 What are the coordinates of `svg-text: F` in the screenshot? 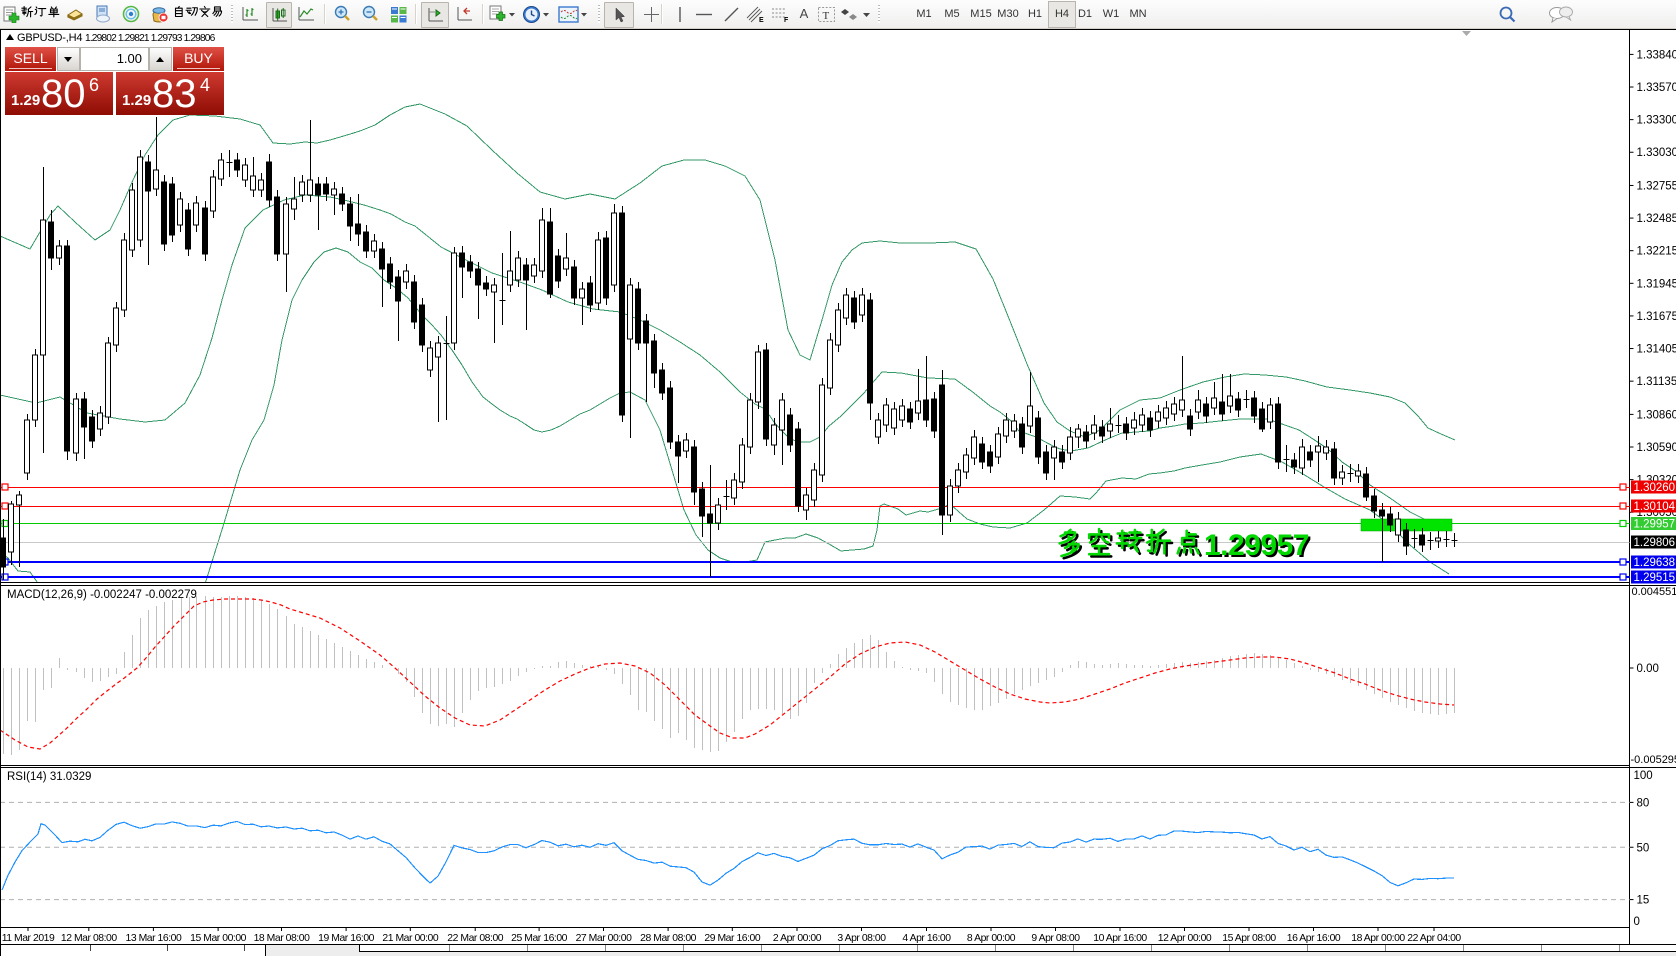 It's located at (786, 20).